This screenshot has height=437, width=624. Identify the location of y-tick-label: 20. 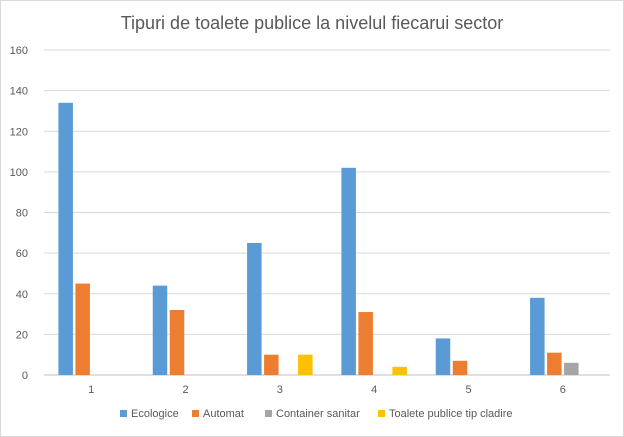
(22, 335).